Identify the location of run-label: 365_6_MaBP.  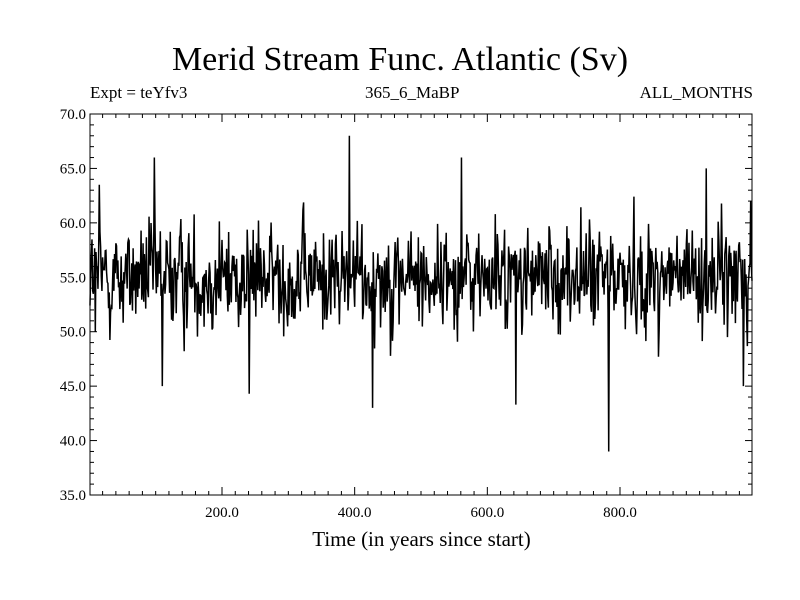
(412, 92).